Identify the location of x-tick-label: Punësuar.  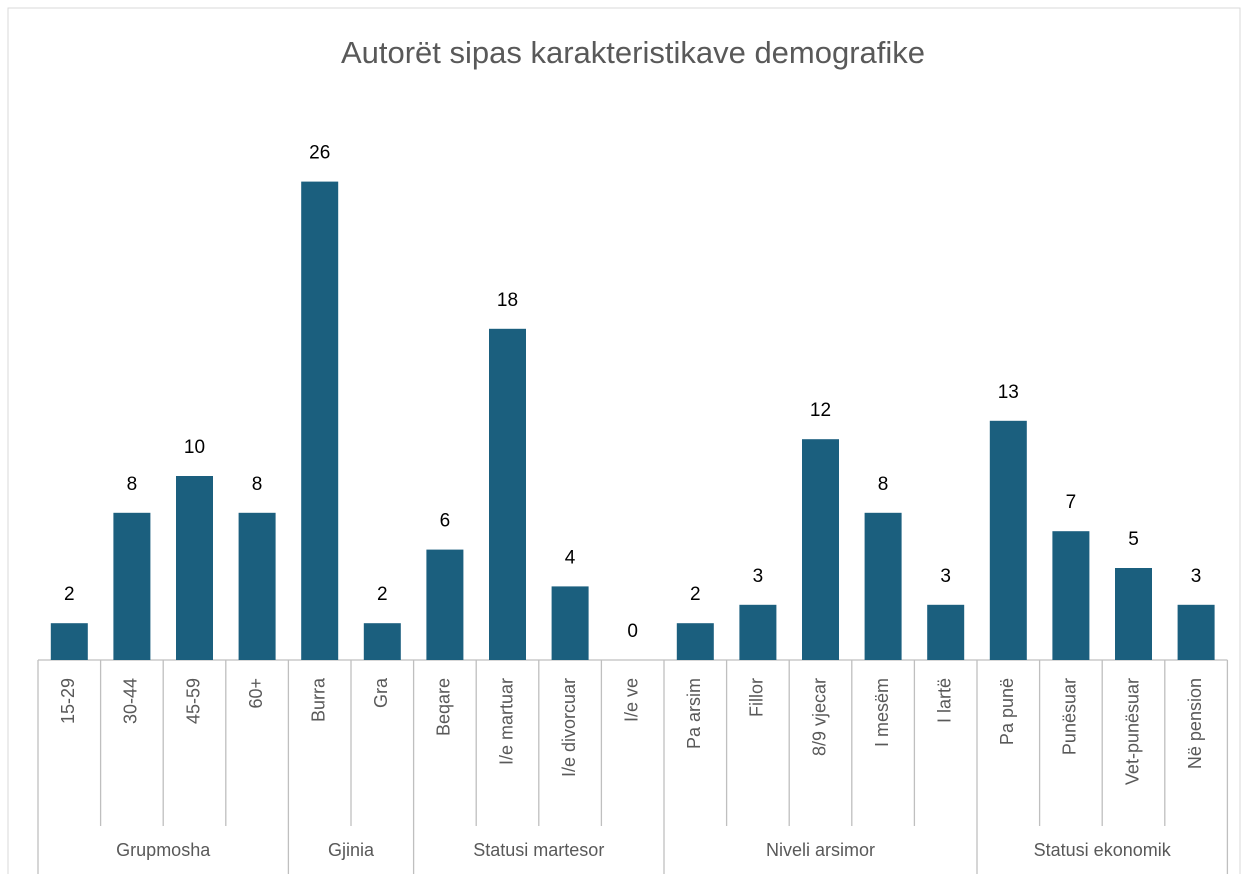
(1070, 716).